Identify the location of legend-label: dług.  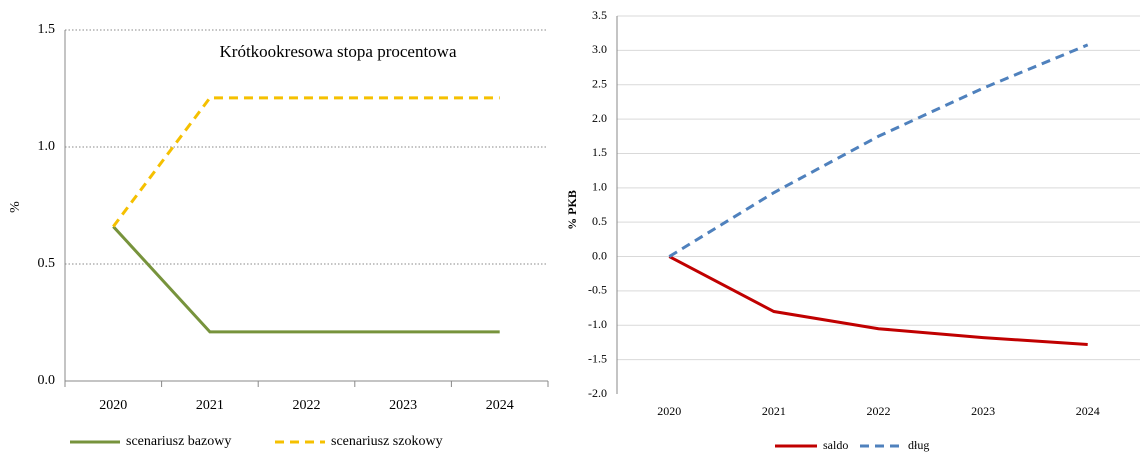
(918, 445).